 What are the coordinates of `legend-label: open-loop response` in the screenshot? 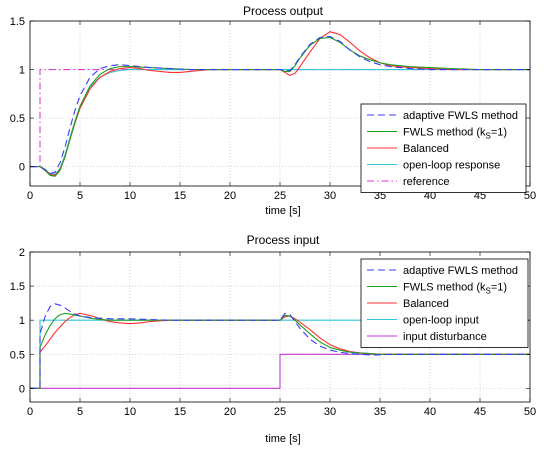 It's located at (451, 166).